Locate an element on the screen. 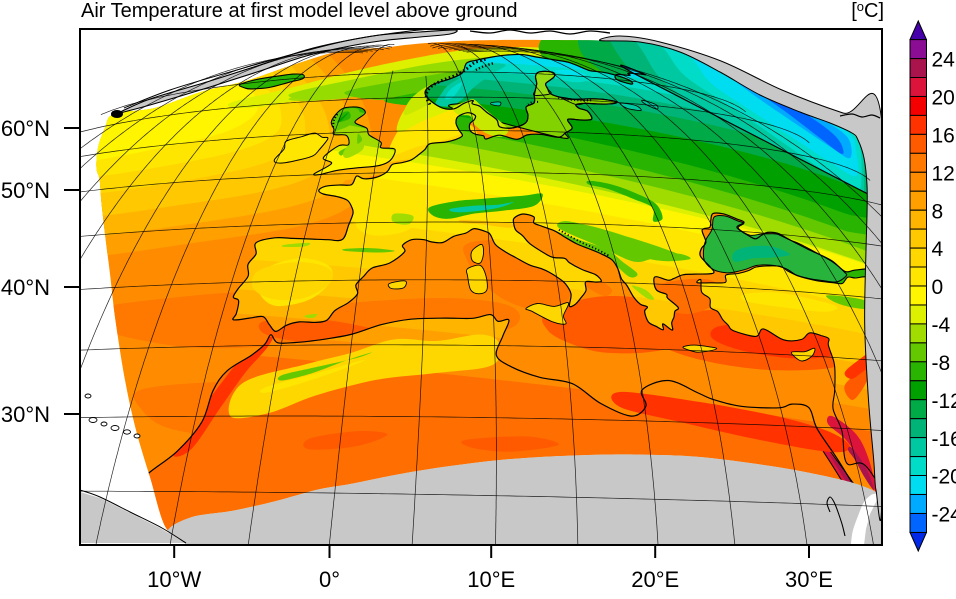  svg-text: 10°W is located at coordinates (174, 579).